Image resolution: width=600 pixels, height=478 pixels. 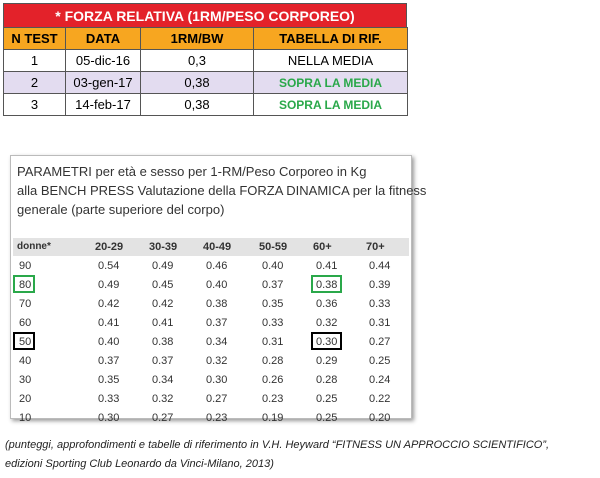 What do you see at coordinates (34, 38) in the screenshot?
I see `column-header: N TEST` at bounding box center [34, 38].